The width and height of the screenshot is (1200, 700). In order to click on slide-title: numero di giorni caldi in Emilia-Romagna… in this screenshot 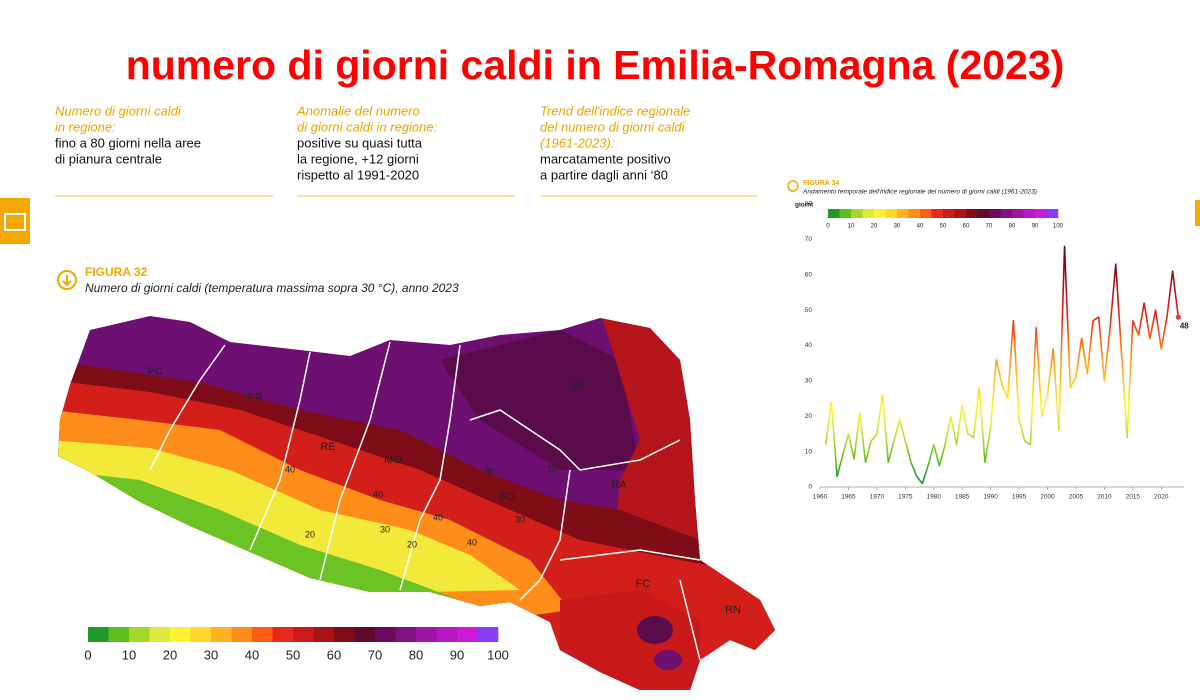, I will do `click(595, 65)`.